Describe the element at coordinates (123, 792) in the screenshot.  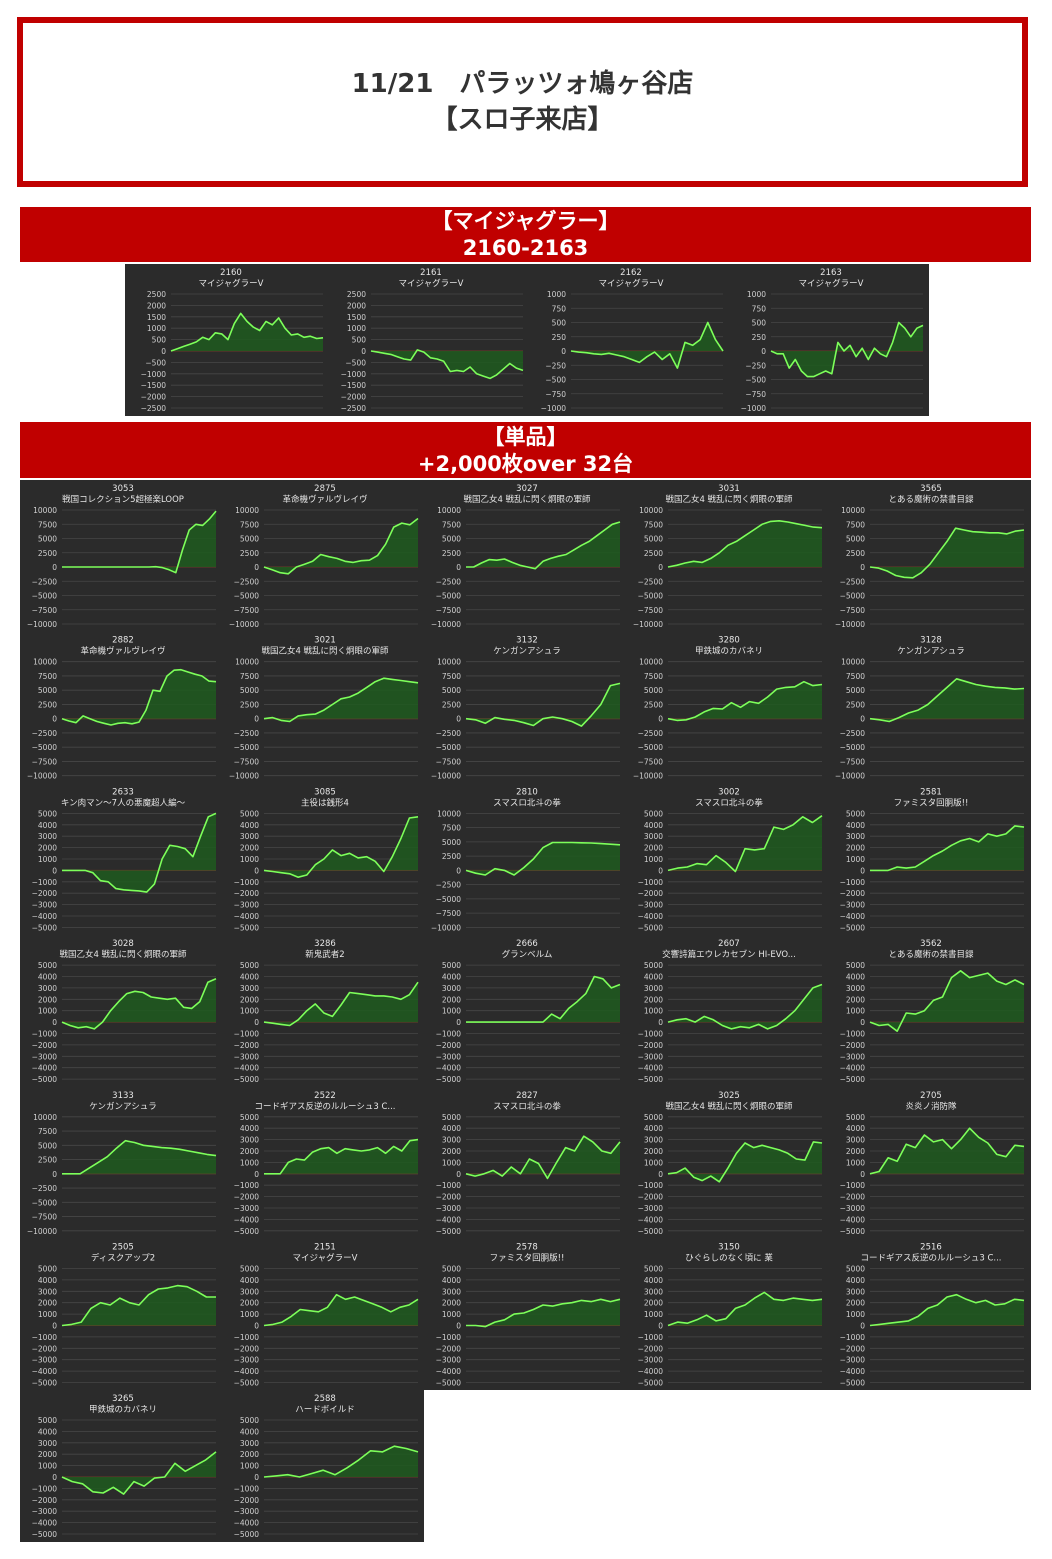
I see `chart-id-label: 2633` at that location.